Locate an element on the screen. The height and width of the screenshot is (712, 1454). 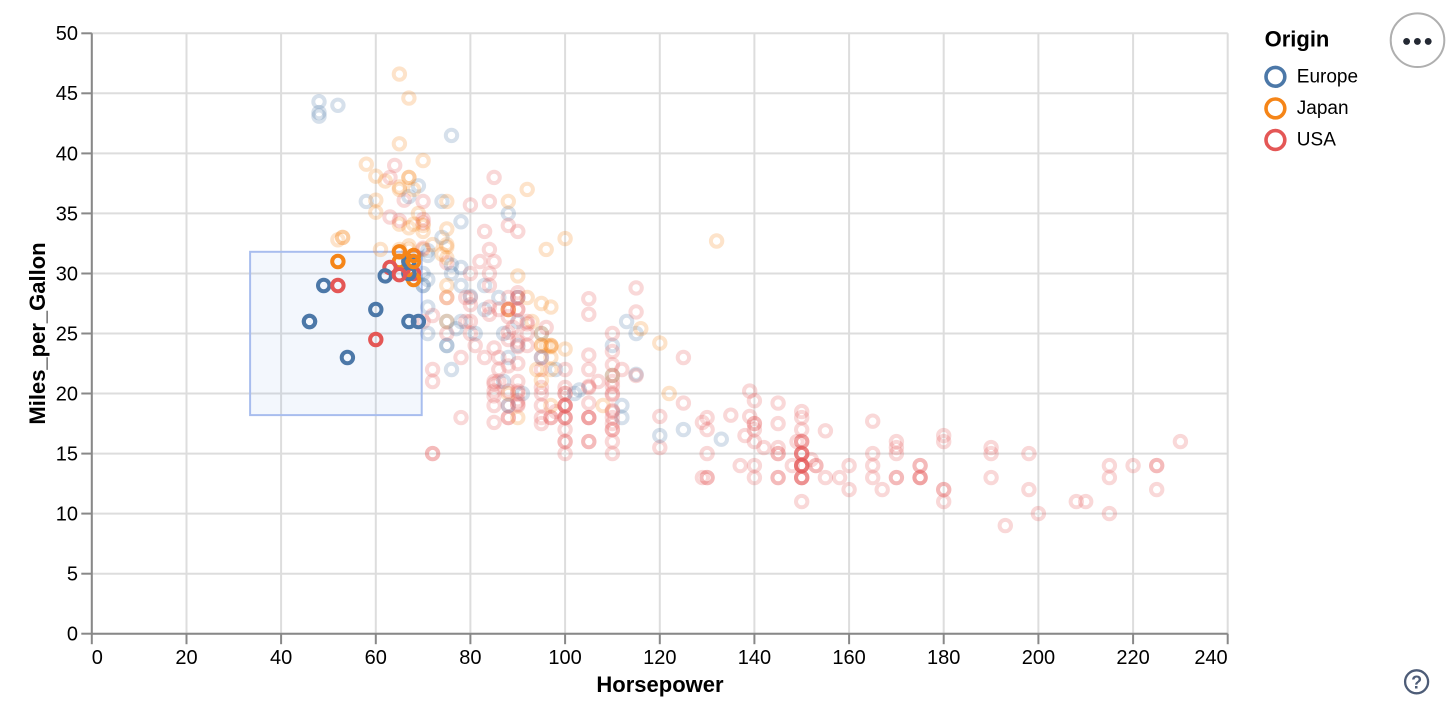
svg-text: Europe is located at coordinates (1327, 77).